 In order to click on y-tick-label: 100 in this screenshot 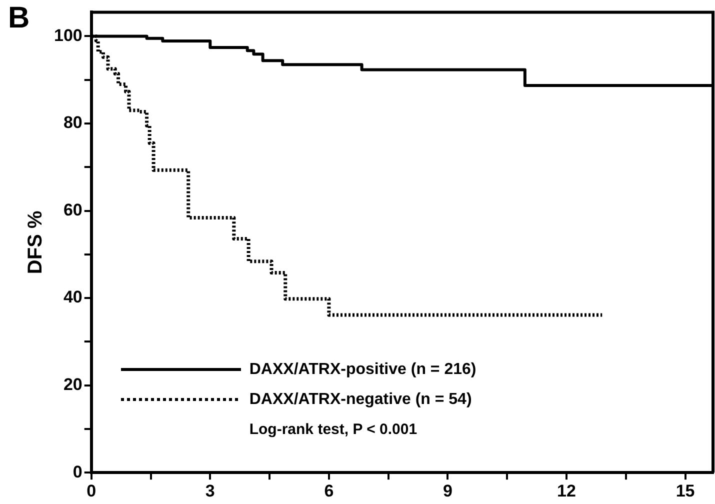, I will do `click(68, 35)`.